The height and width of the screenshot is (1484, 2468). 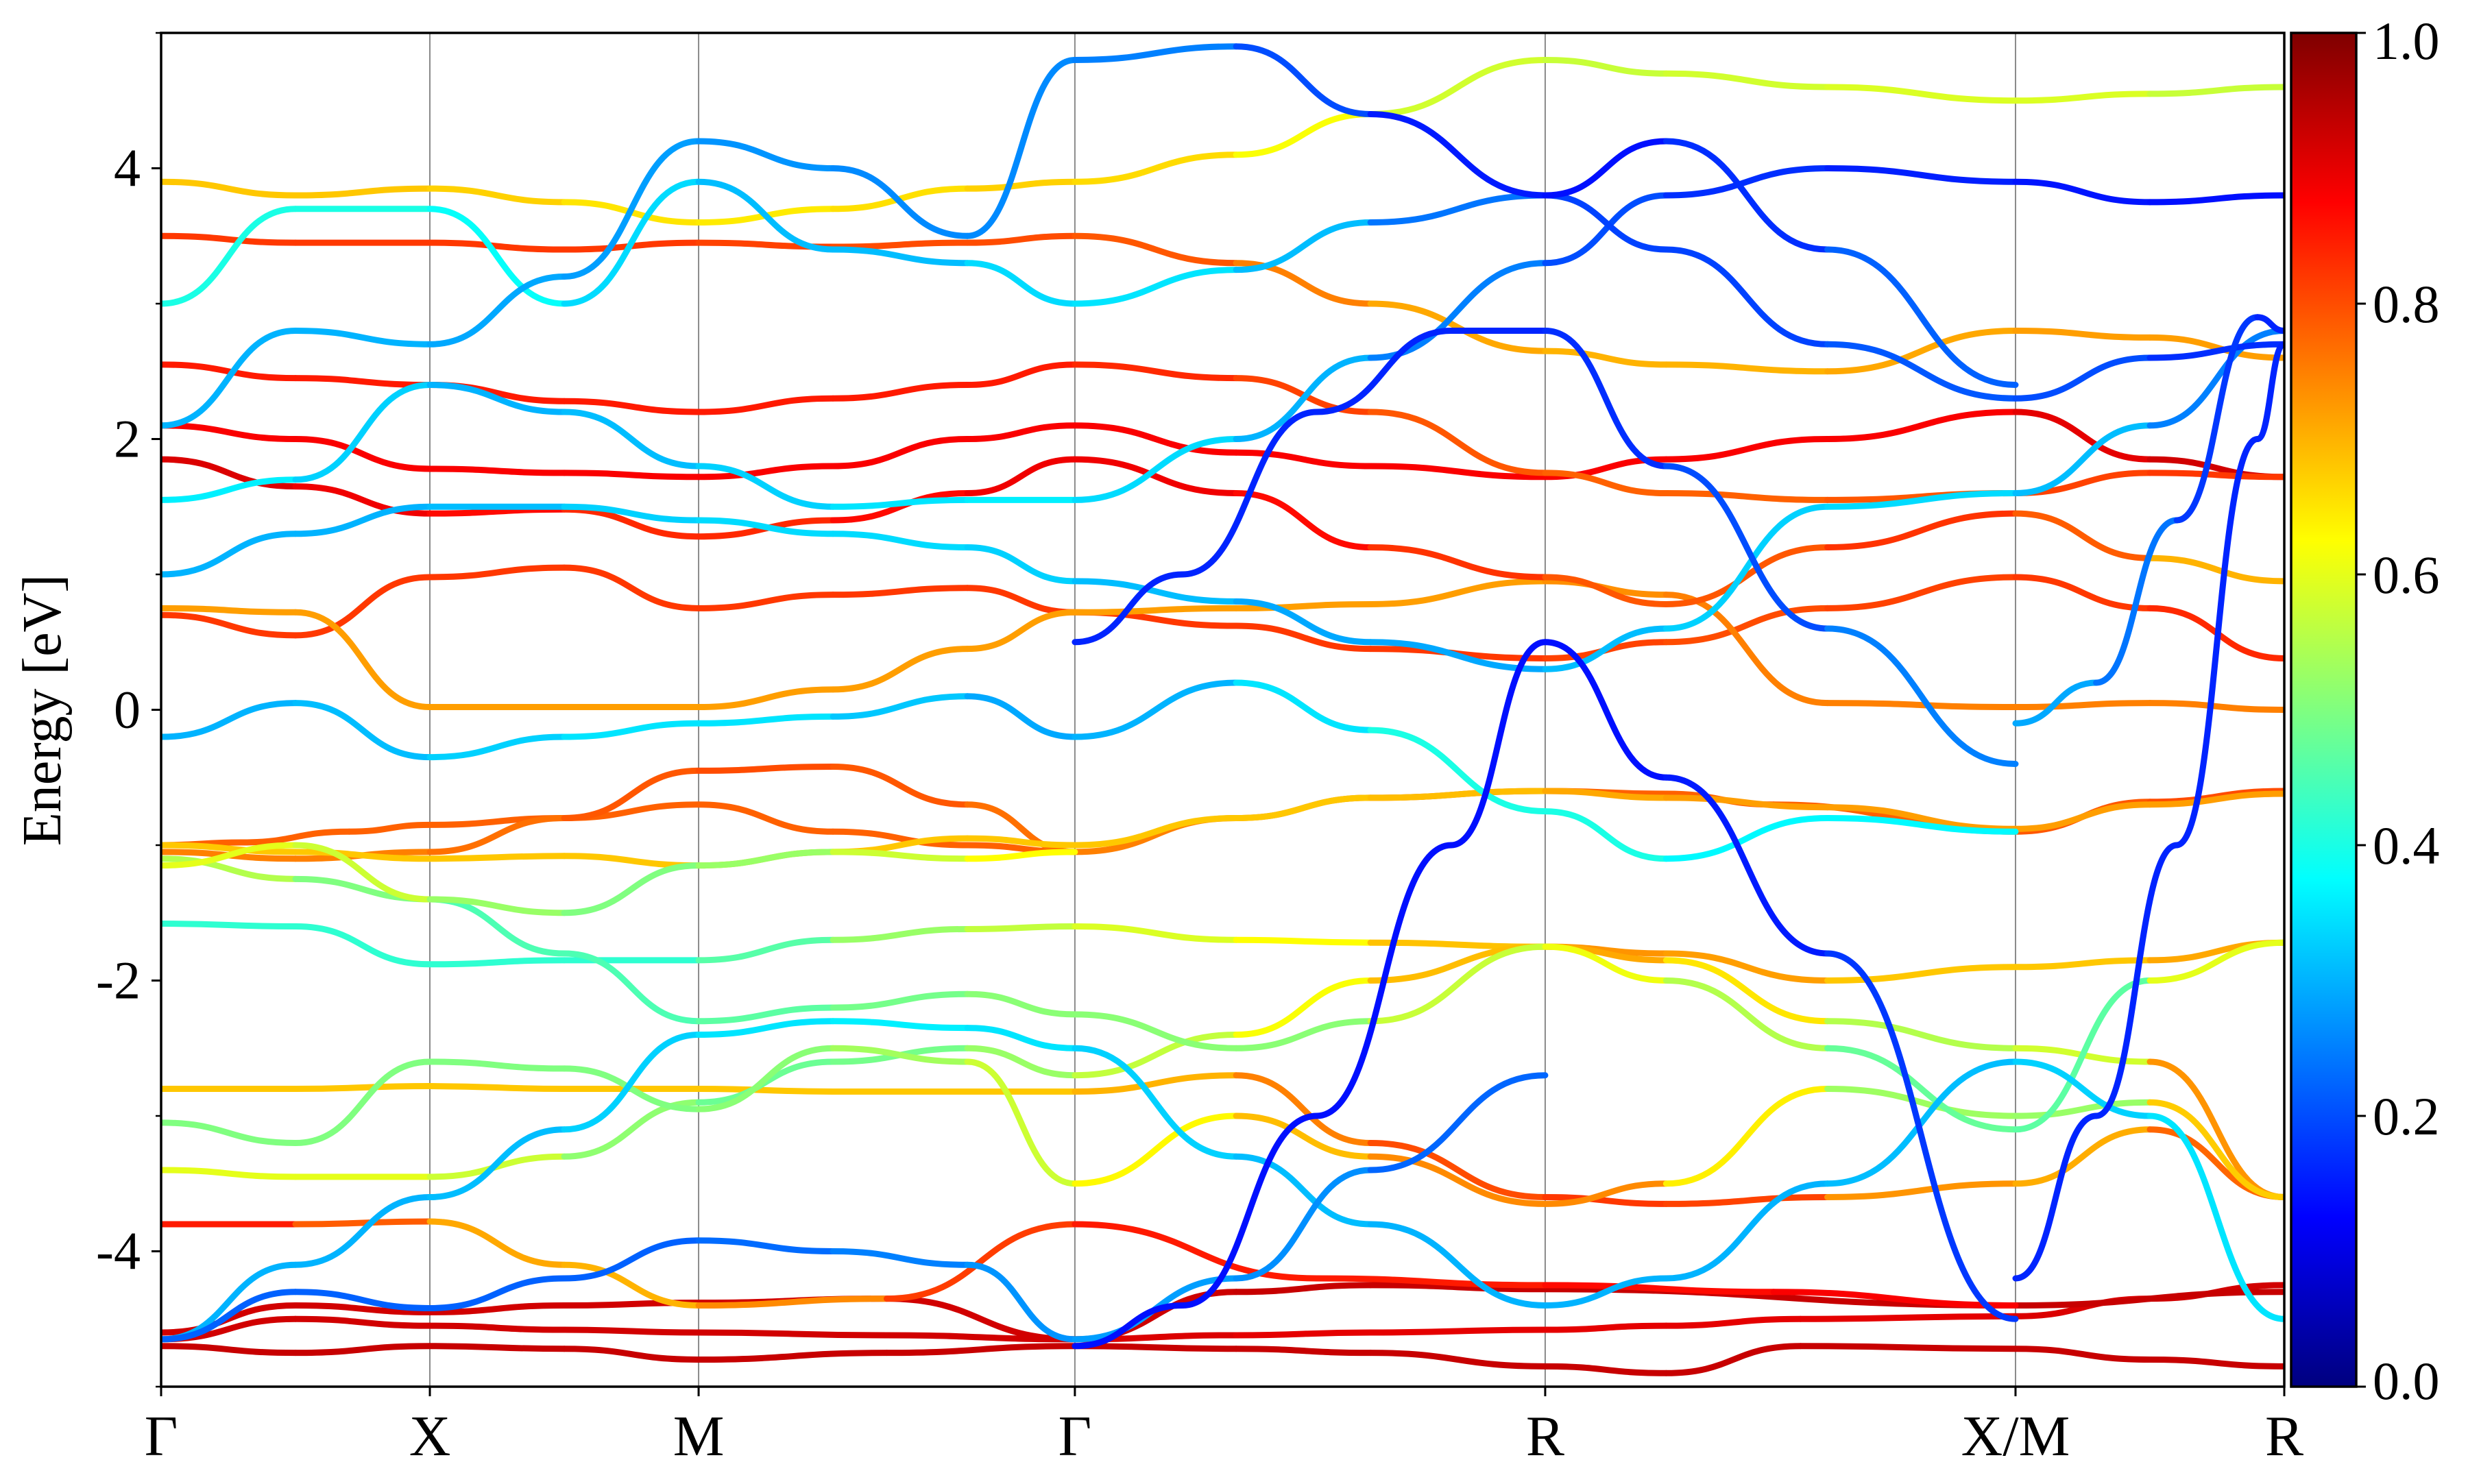 What do you see at coordinates (2217, 642) in the screenshot?
I see `band-29-segment` at bounding box center [2217, 642].